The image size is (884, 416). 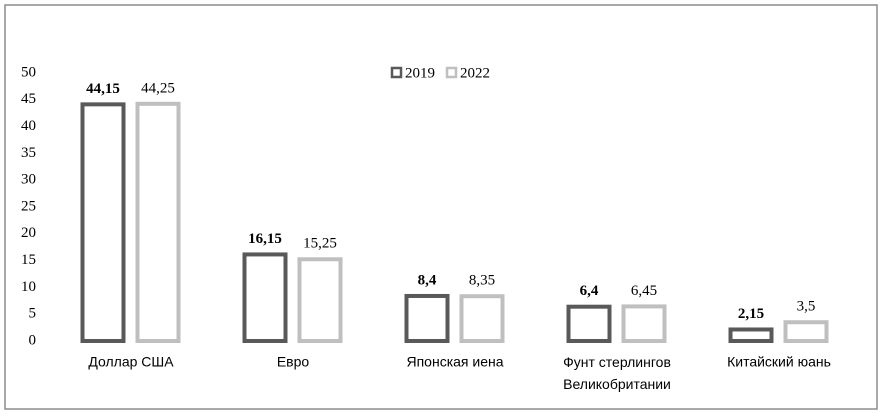 What do you see at coordinates (427, 280) in the screenshot?
I see `data-label: 8,4` at bounding box center [427, 280].